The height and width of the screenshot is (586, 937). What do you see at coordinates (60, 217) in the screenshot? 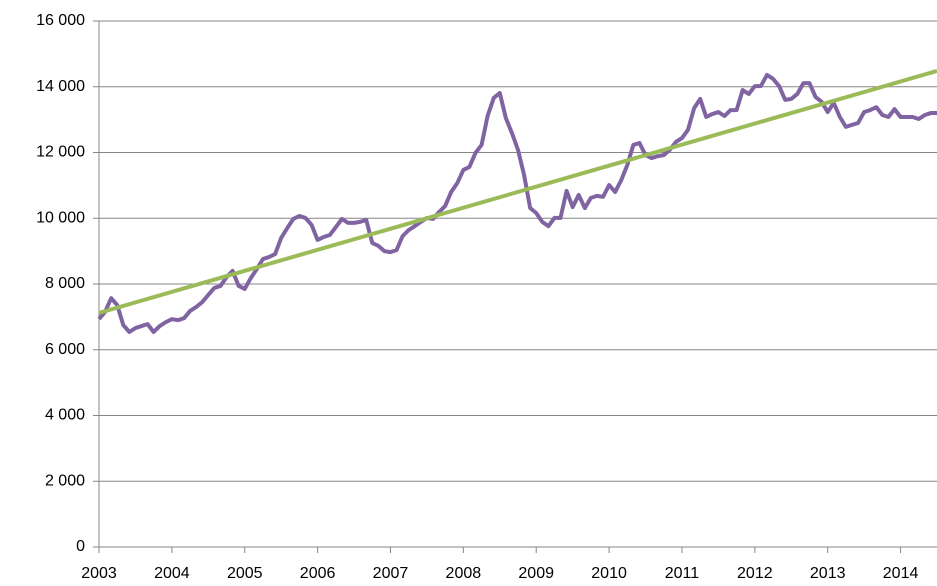
I see `y-tick-label: 10 000` at bounding box center [60, 217].